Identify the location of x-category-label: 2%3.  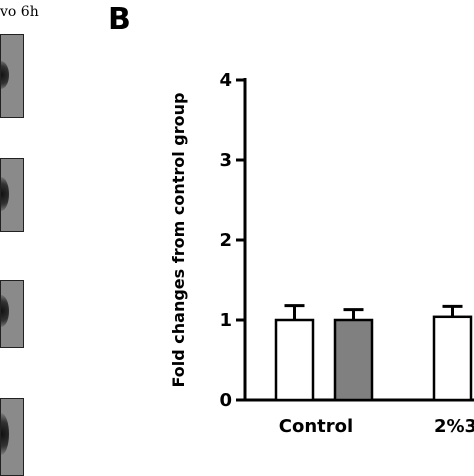
(454, 426).